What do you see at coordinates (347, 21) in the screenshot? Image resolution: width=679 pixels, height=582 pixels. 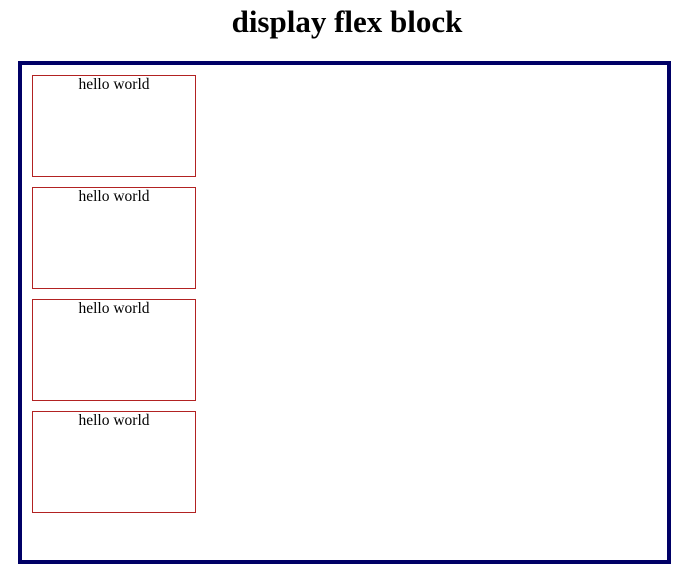 I see `page-title: display flex block` at bounding box center [347, 21].